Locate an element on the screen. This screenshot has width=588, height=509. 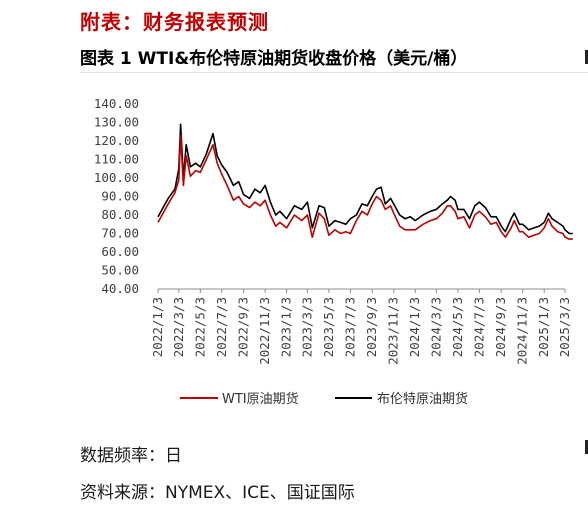
x-tick-label: 2023/5/3 is located at coordinates (328, 327).